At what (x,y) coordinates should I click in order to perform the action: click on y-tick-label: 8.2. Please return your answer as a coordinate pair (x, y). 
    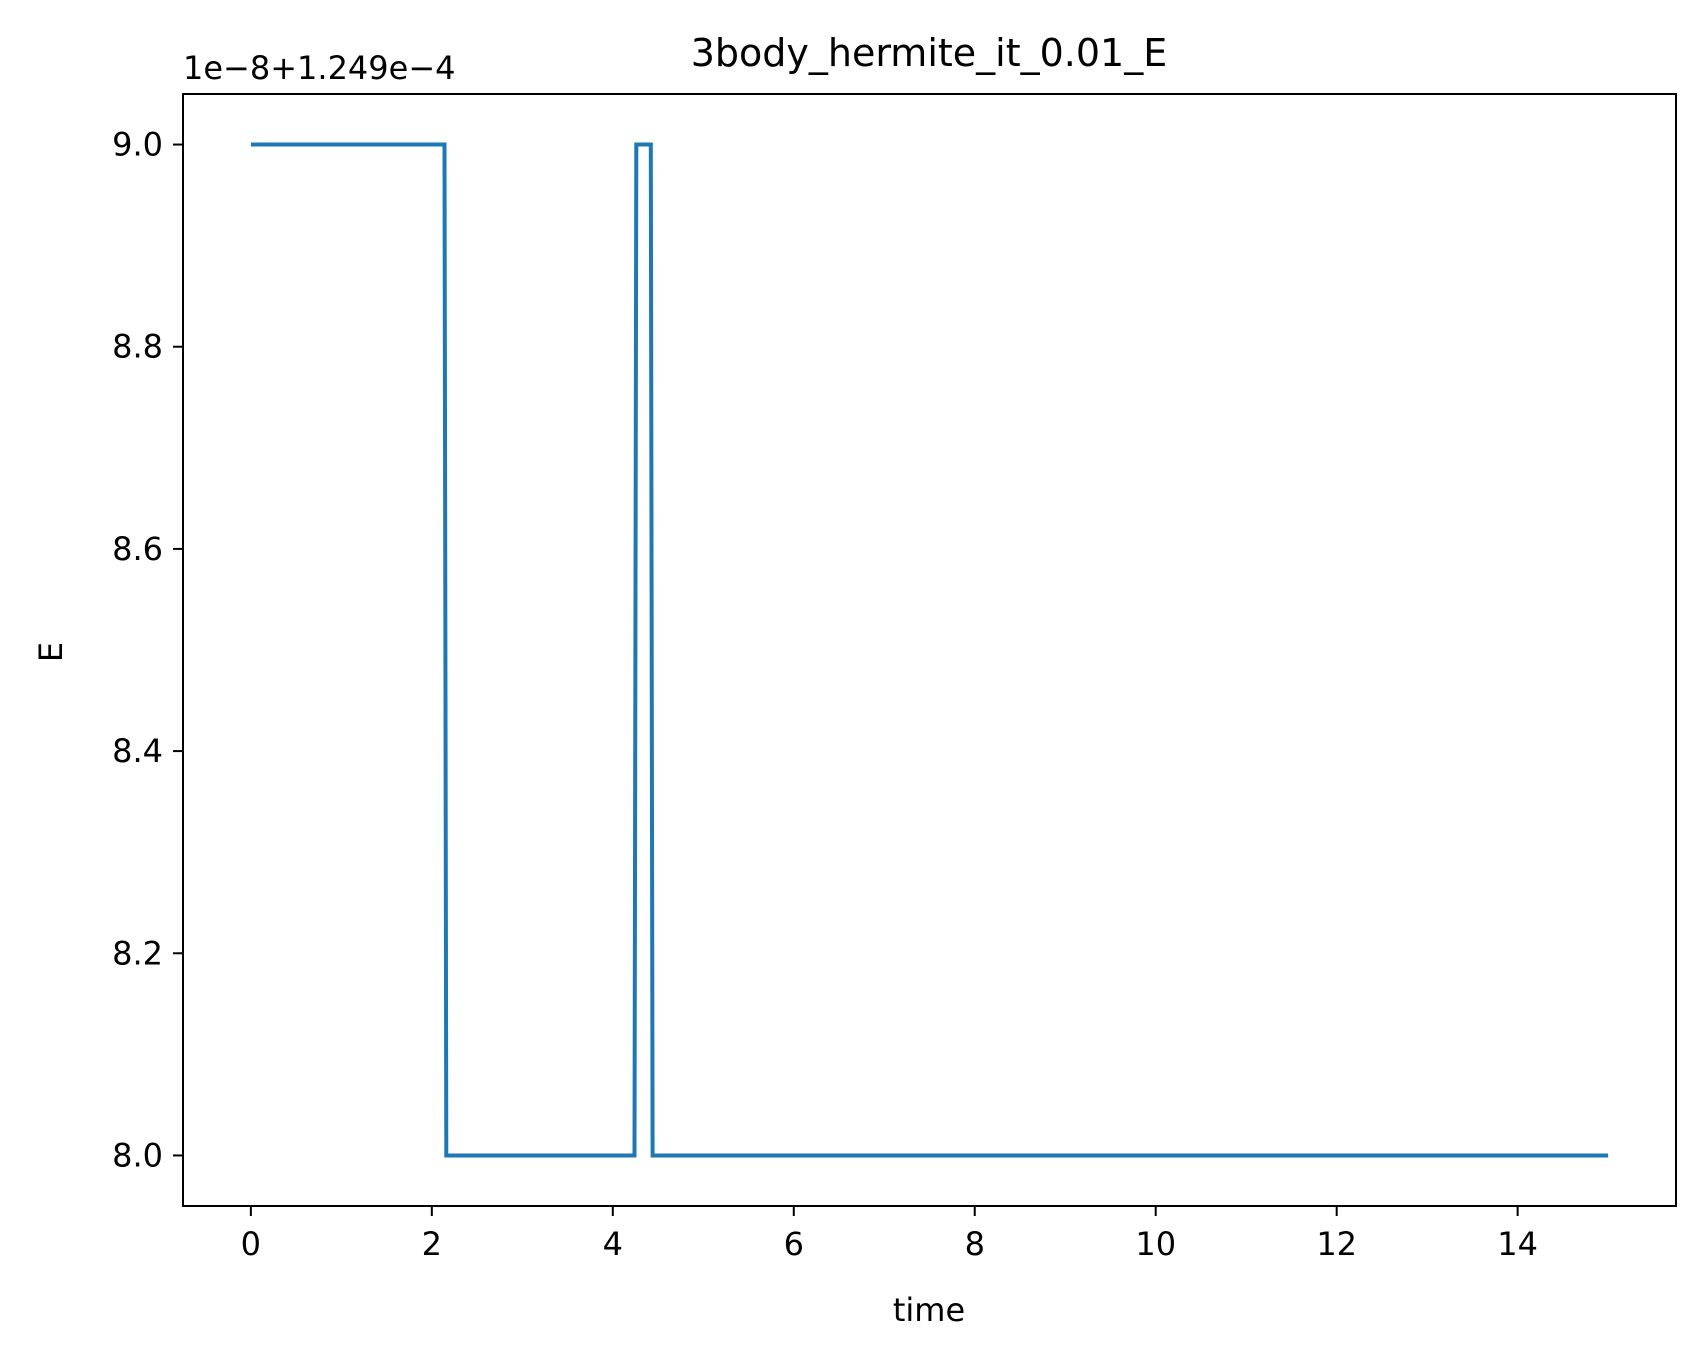
    Looking at the image, I should click on (137, 953).